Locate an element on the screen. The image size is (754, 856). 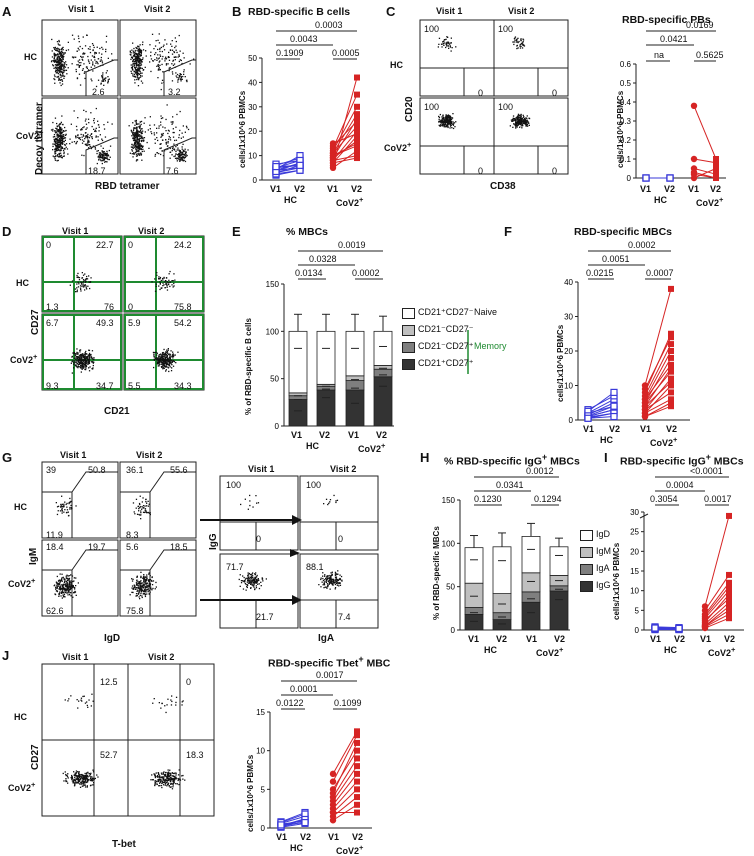
h-y-tick-label: 50 is located at coordinates (450, 587).